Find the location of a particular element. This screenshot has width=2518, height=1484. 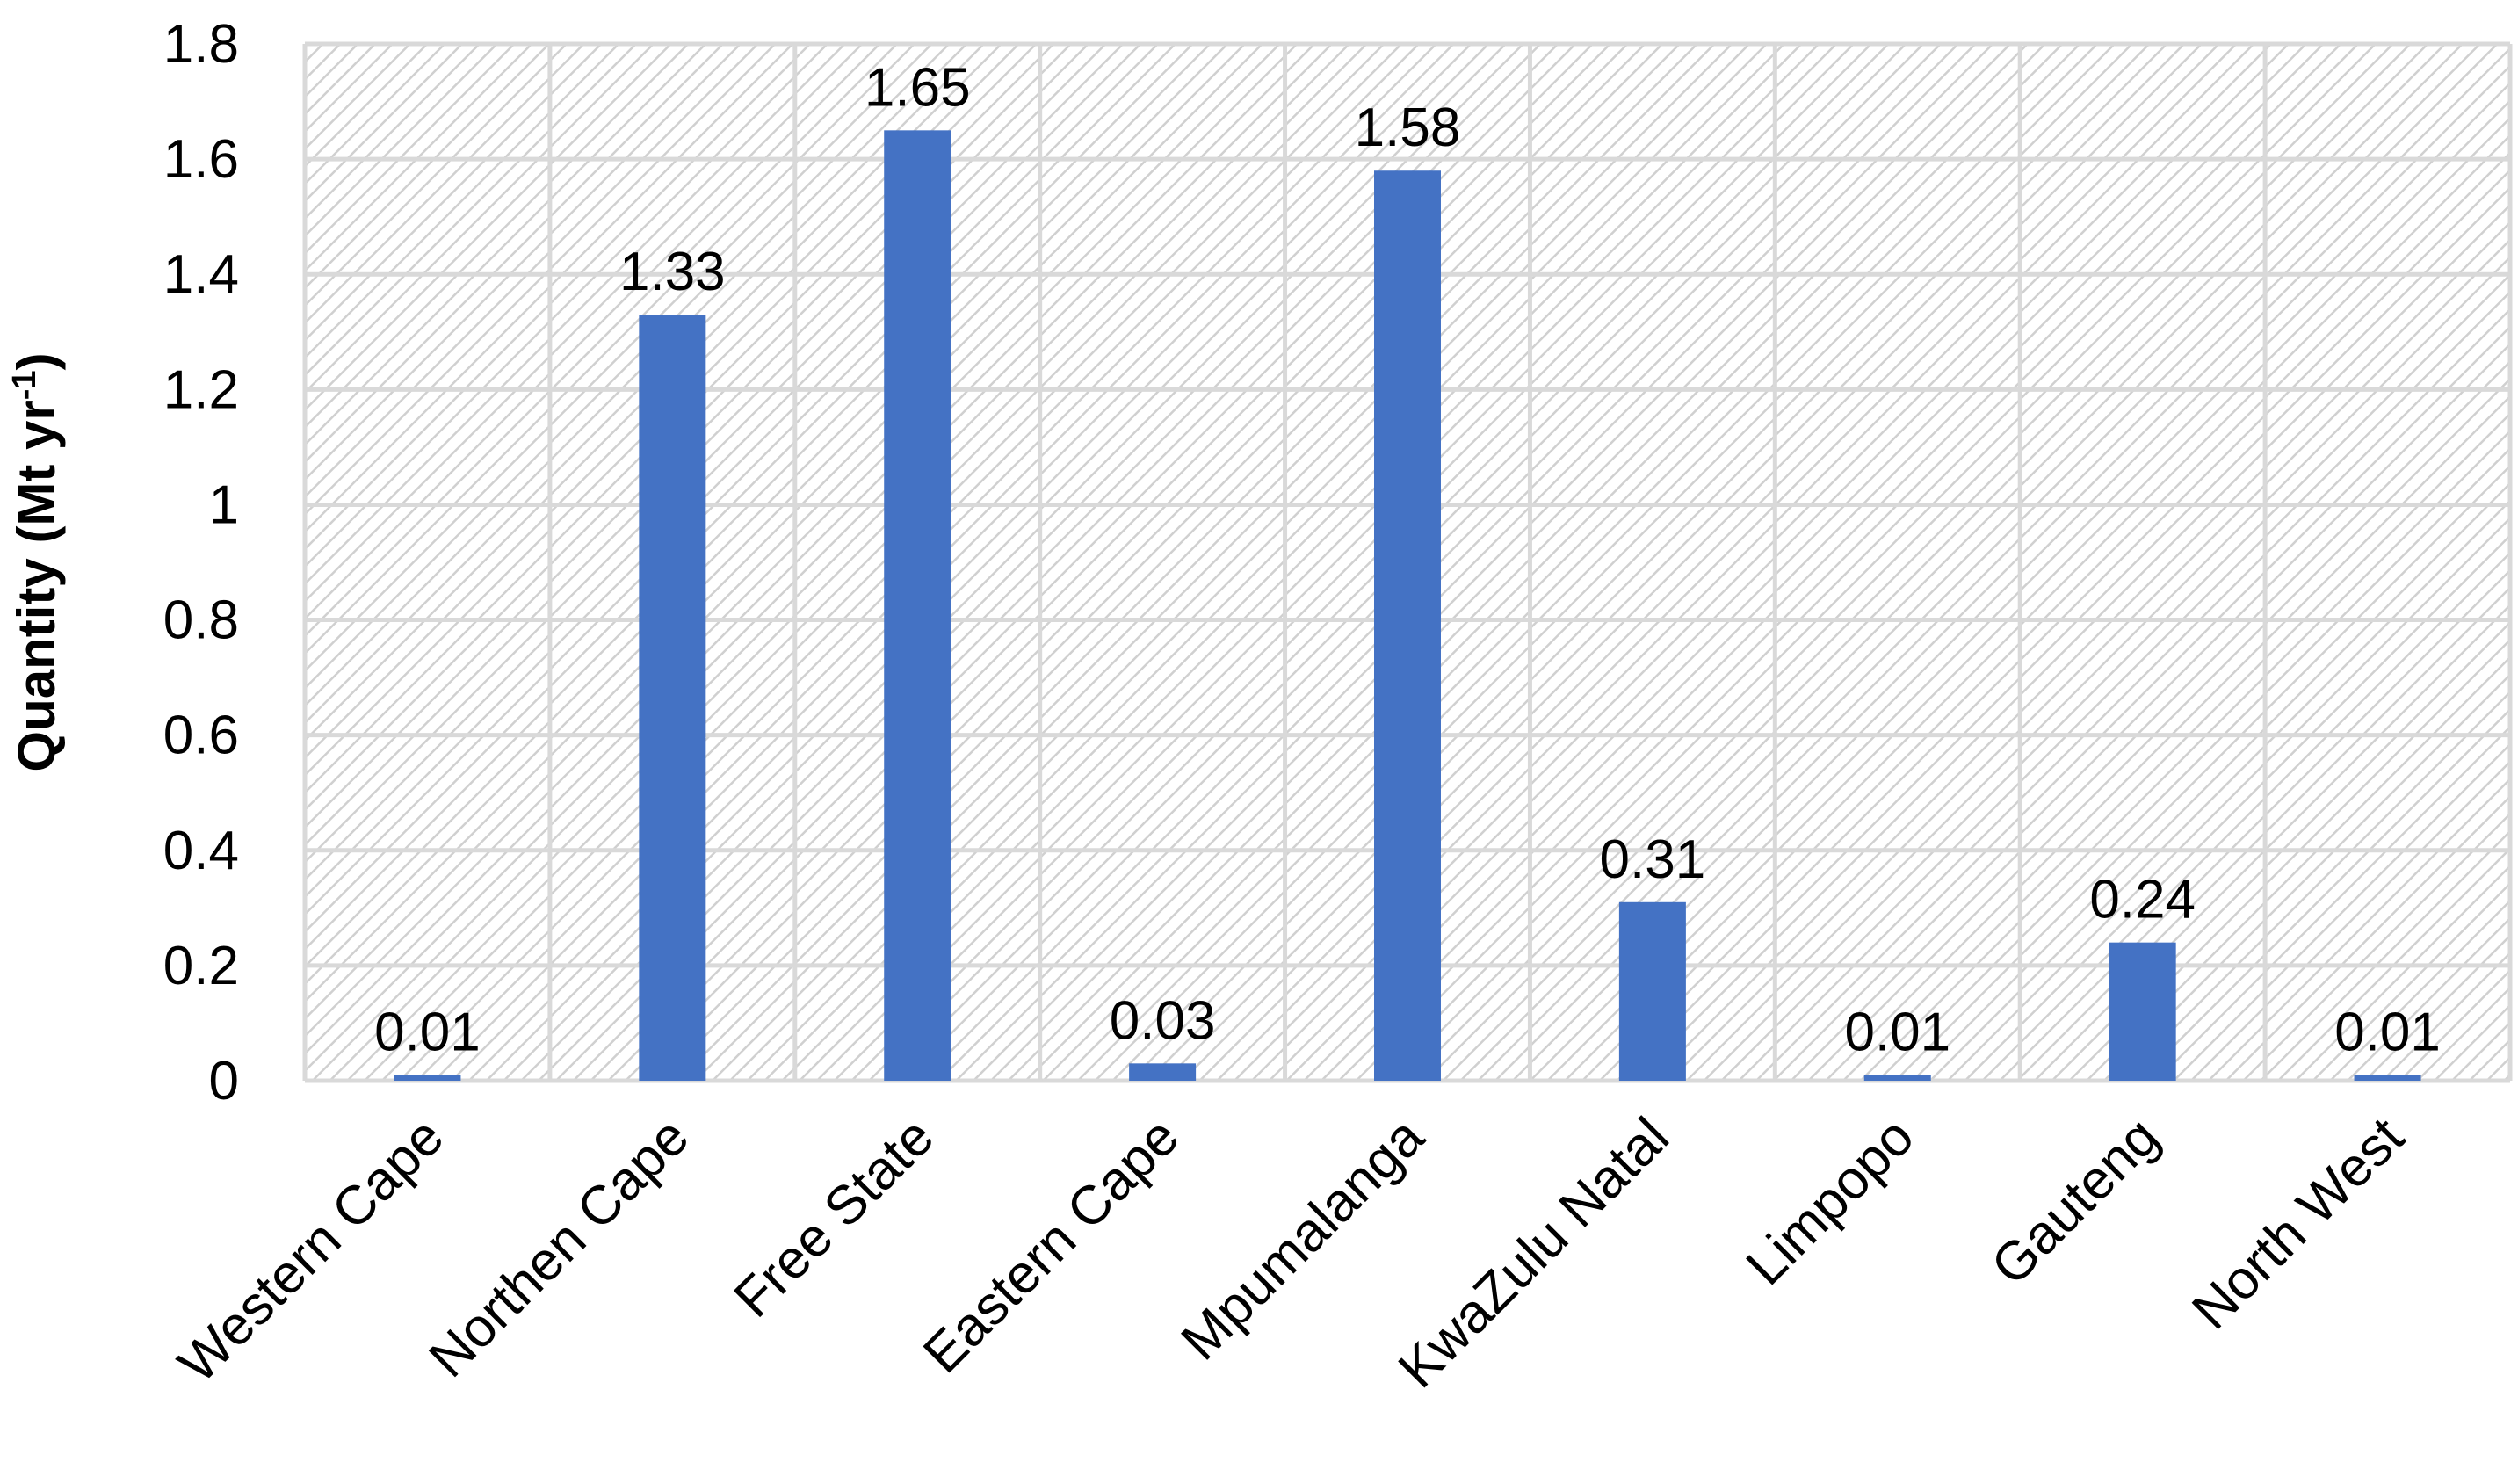

x-category-label: Eastern Cape is located at coordinates (1051, 1246).